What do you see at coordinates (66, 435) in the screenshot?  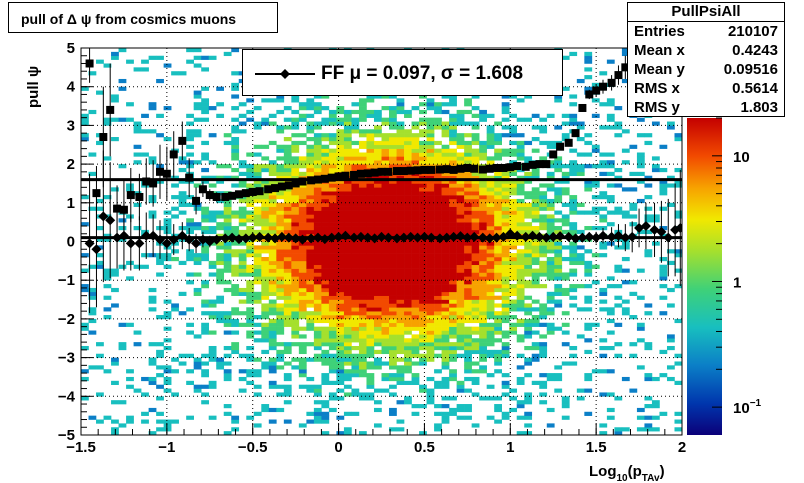 I see `y-tick-label: −5` at bounding box center [66, 435].